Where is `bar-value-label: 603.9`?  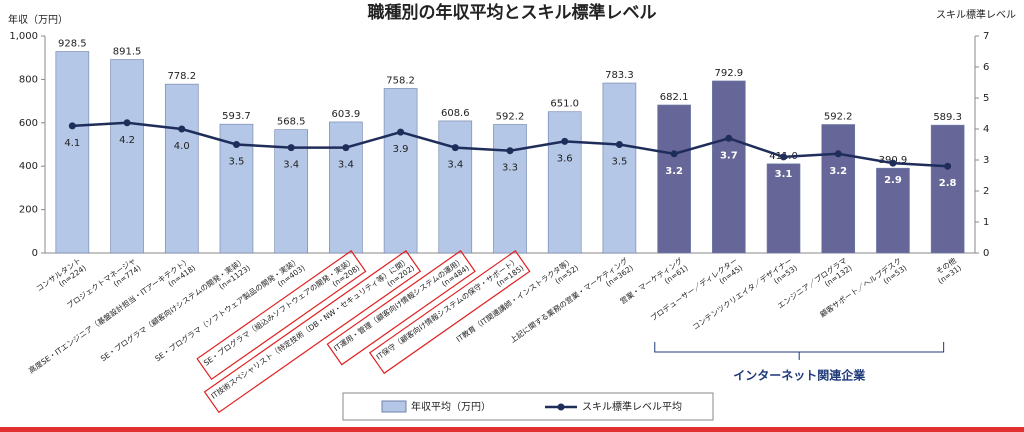 bar-value-label: 603.9 is located at coordinates (346, 114).